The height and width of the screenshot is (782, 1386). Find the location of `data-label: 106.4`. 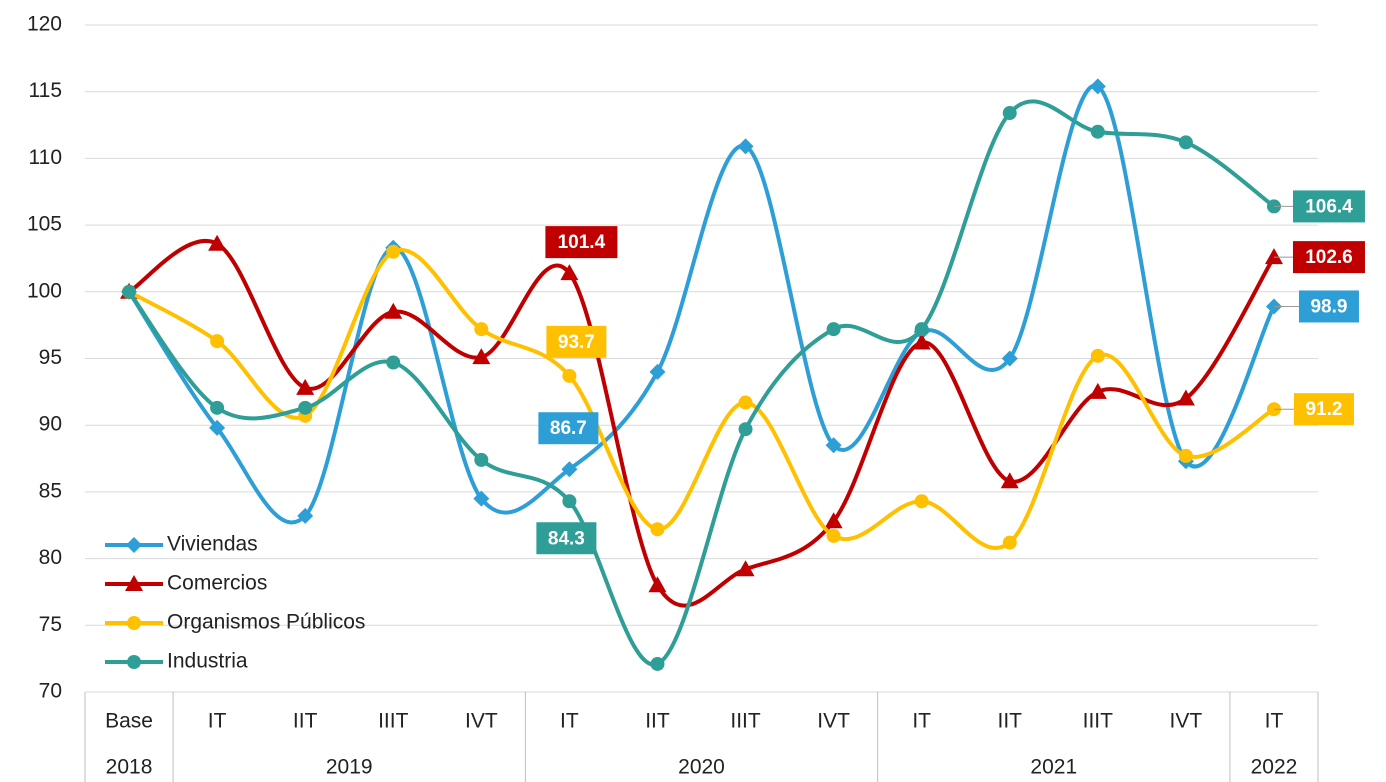

data-label: 106.4 is located at coordinates (1329, 206).